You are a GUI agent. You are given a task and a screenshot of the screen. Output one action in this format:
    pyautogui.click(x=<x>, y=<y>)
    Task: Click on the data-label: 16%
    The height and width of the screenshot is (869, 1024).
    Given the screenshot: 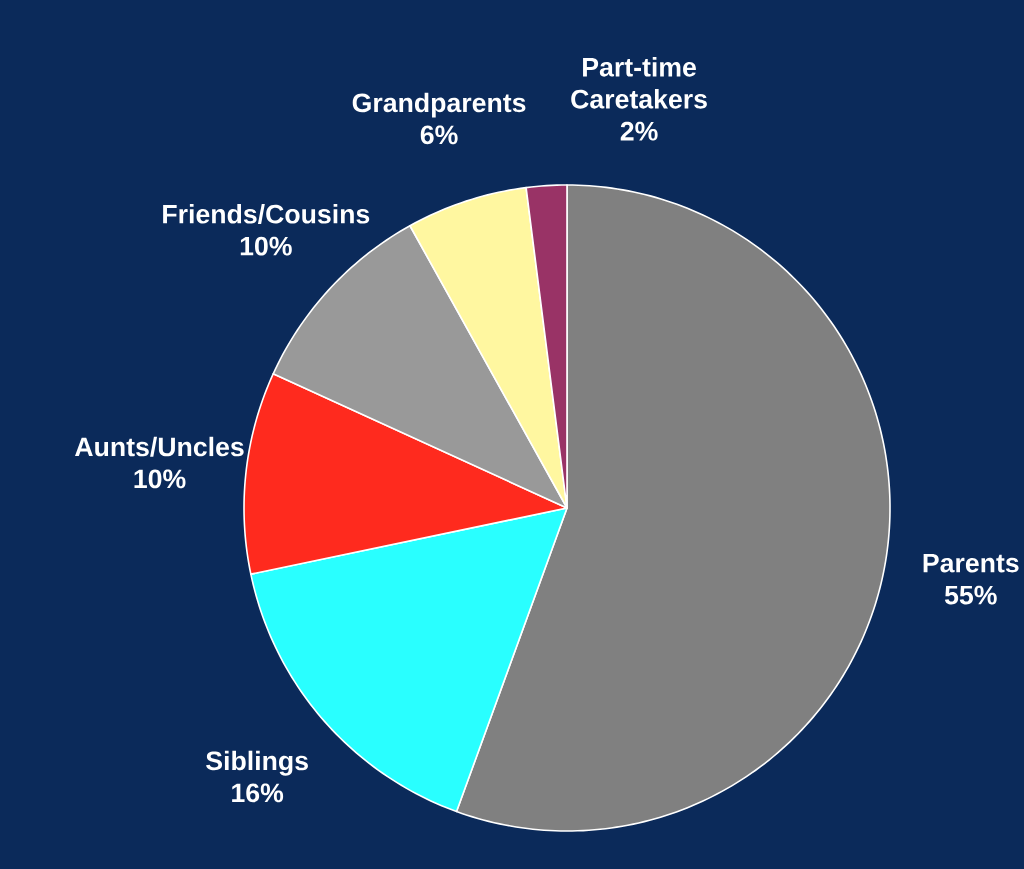 What is the action you would take?
    pyautogui.click(x=258, y=793)
    